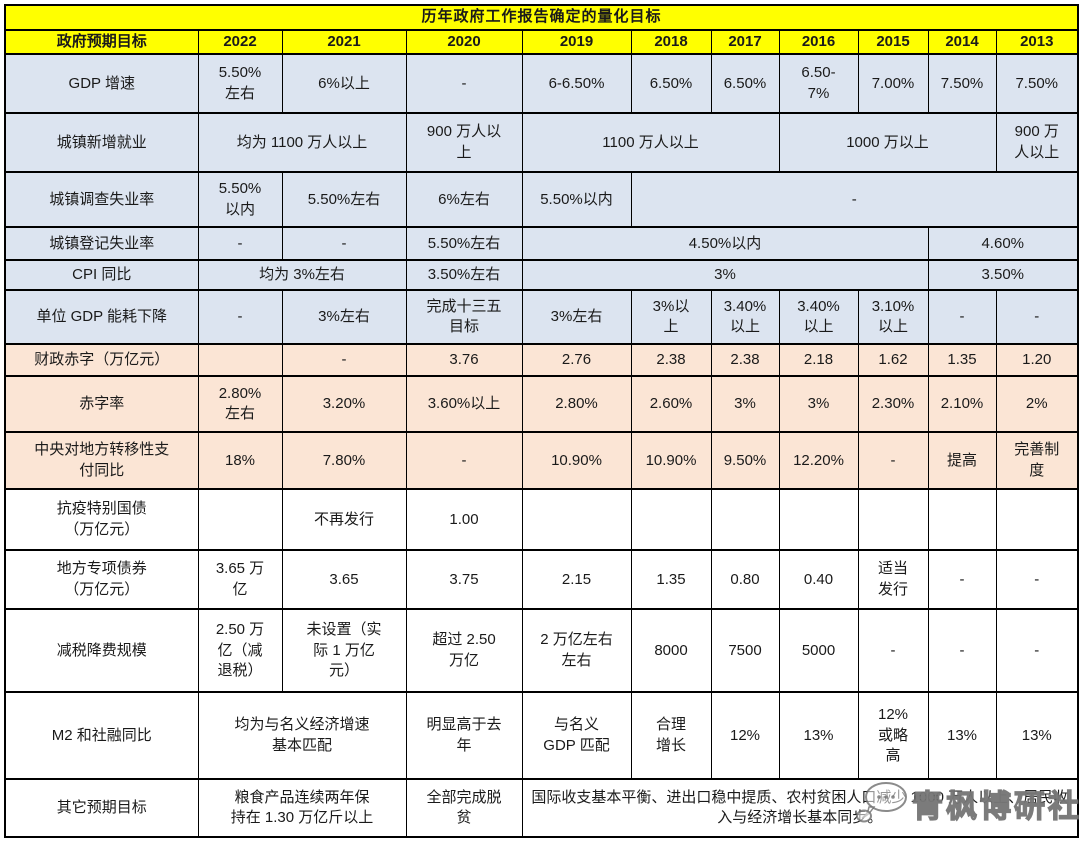 The image size is (1080, 855). Describe the element at coordinates (240, 84) in the screenshot. I see `table-cell: 5.50% 左右` at that location.